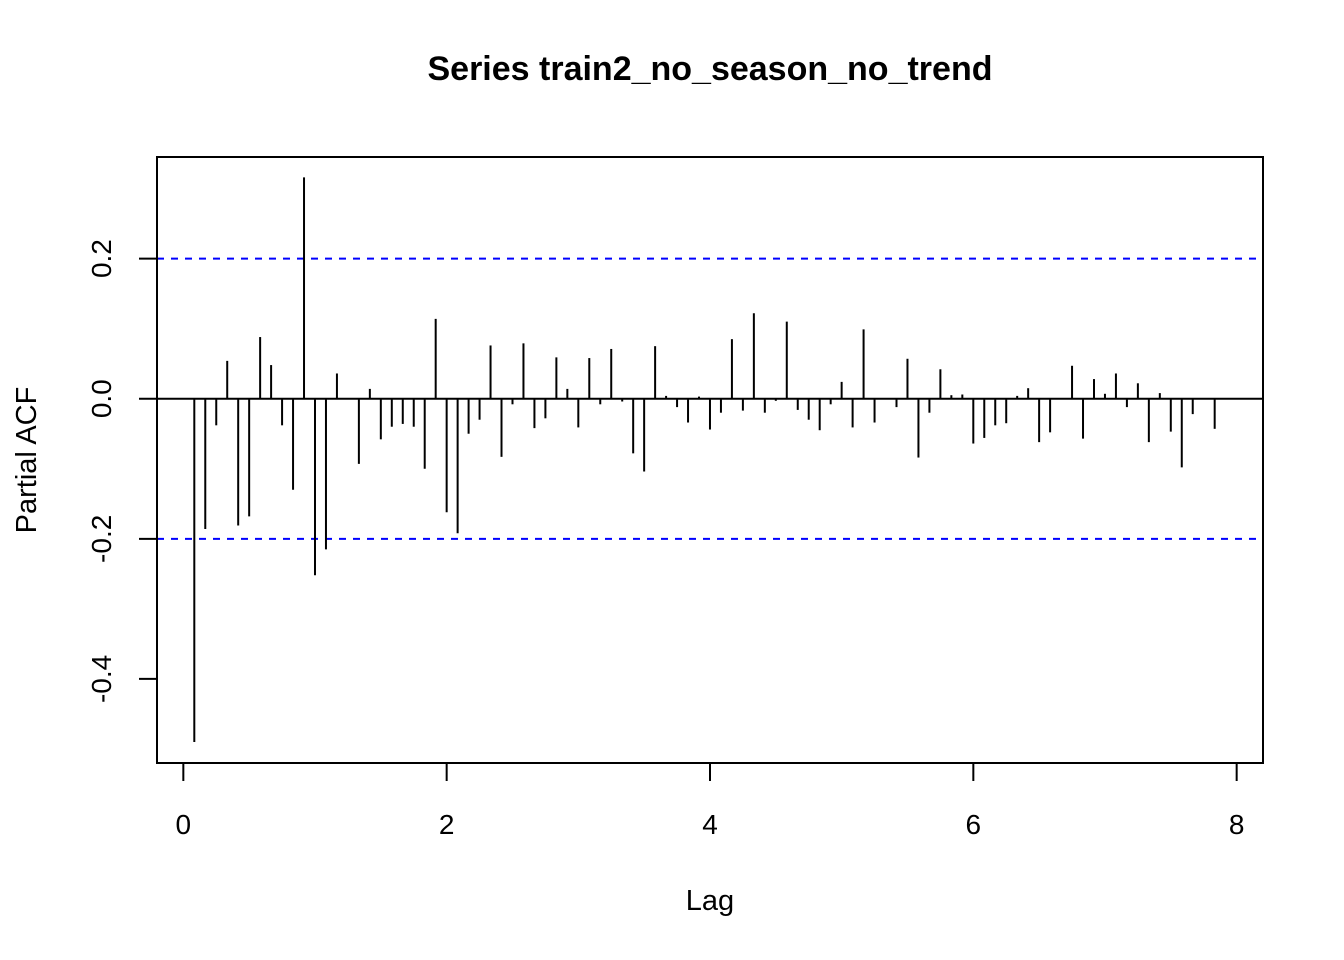  I want to click on x-axis-label: Lag, so click(710, 901).